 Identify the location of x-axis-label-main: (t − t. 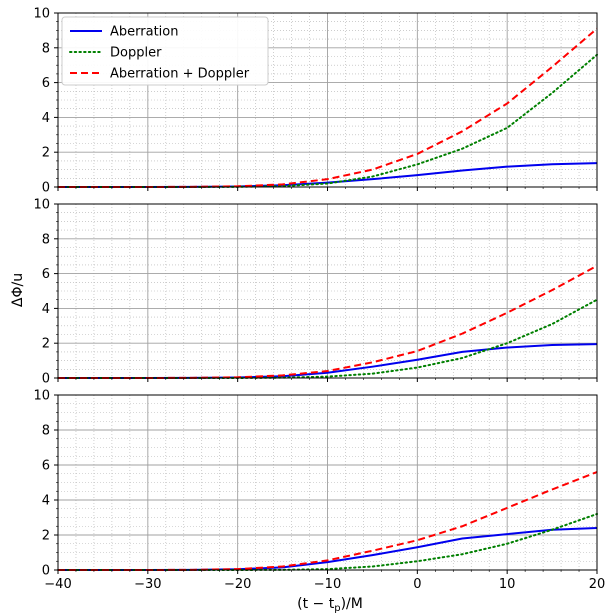
(316, 604).